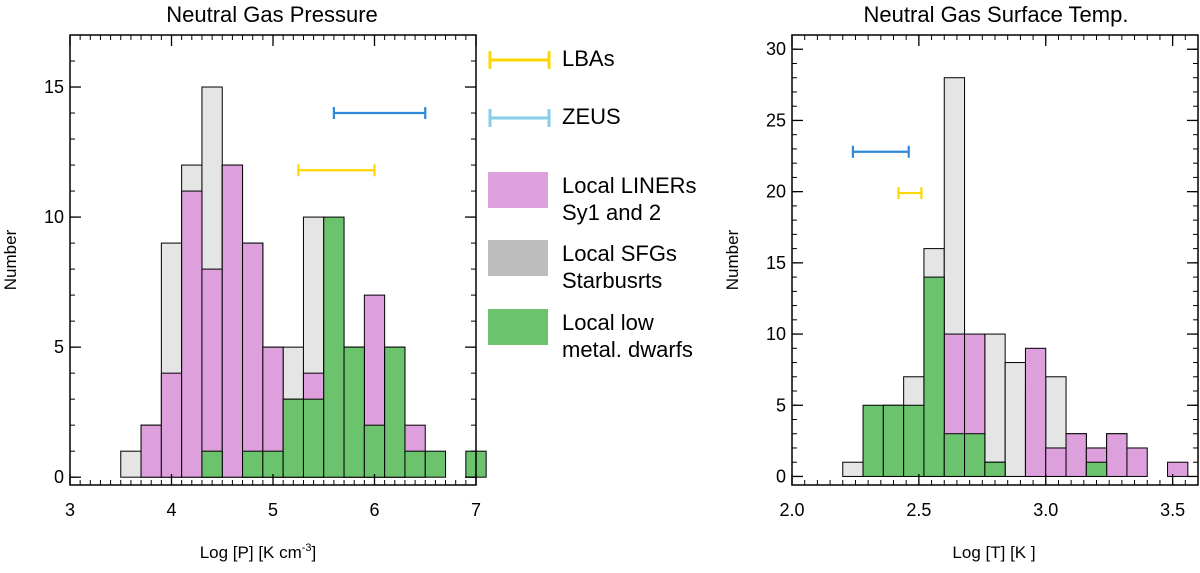  Describe the element at coordinates (518, 190) in the screenshot. I see `legend-swatch-liners` at that location.